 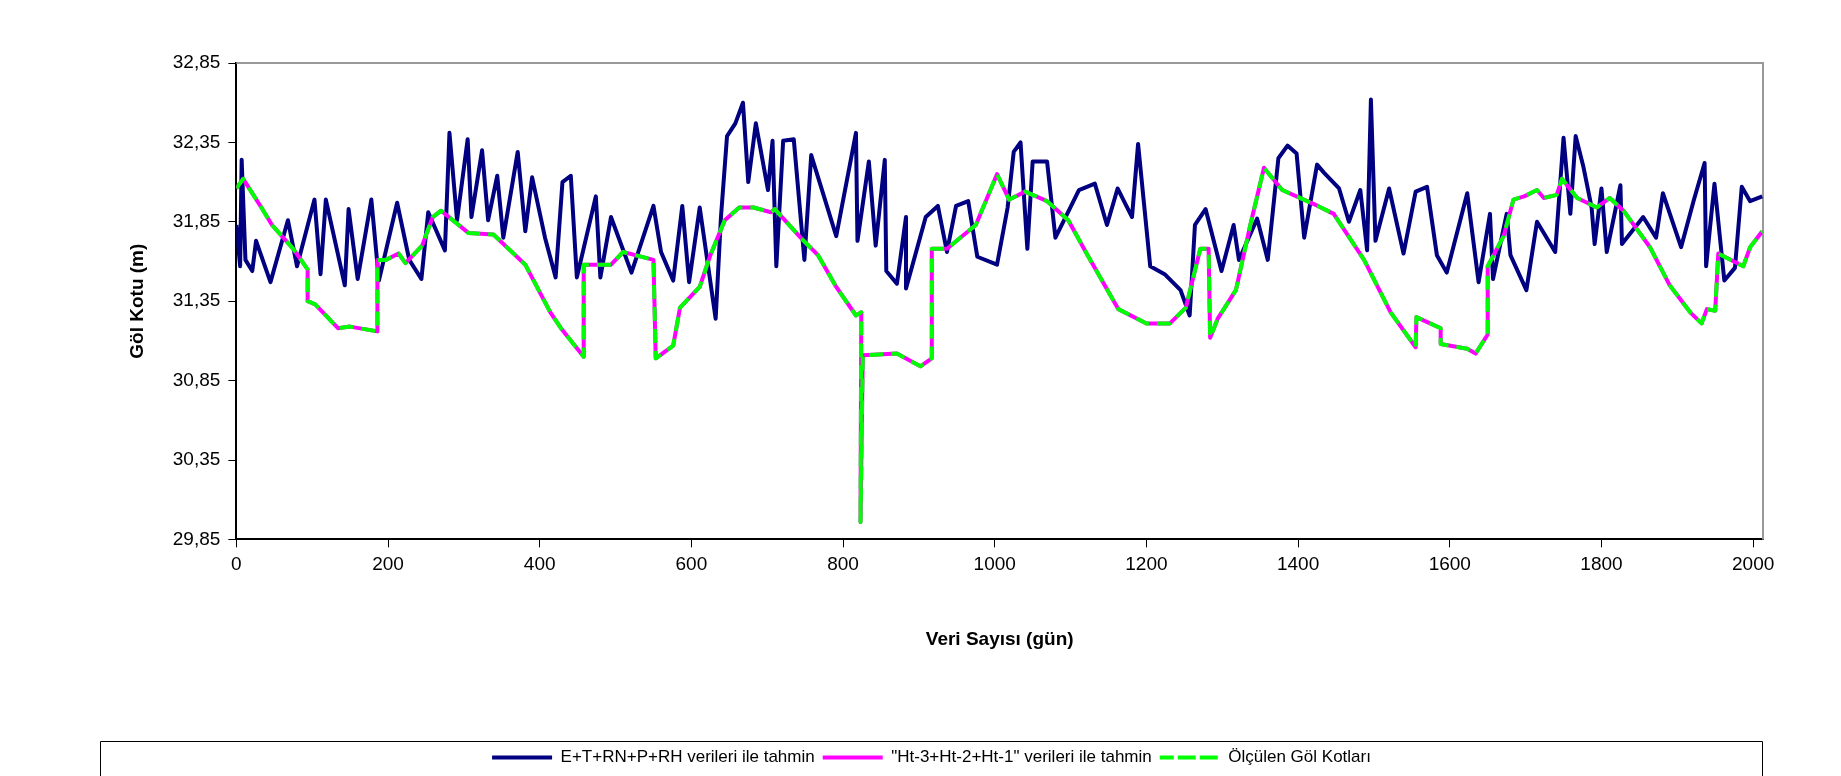 What do you see at coordinates (994, 564) in the screenshot?
I see `x-tick-label: 1000` at bounding box center [994, 564].